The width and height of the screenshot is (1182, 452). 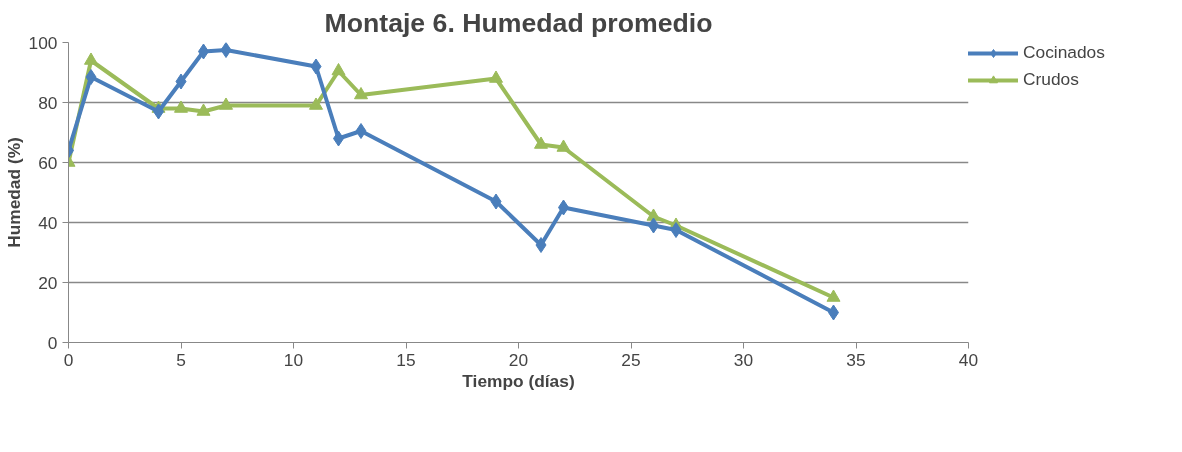 What do you see at coordinates (48, 282) in the screenshot?
I see `y-tick-label: 20` at bounding box center [48, 282].